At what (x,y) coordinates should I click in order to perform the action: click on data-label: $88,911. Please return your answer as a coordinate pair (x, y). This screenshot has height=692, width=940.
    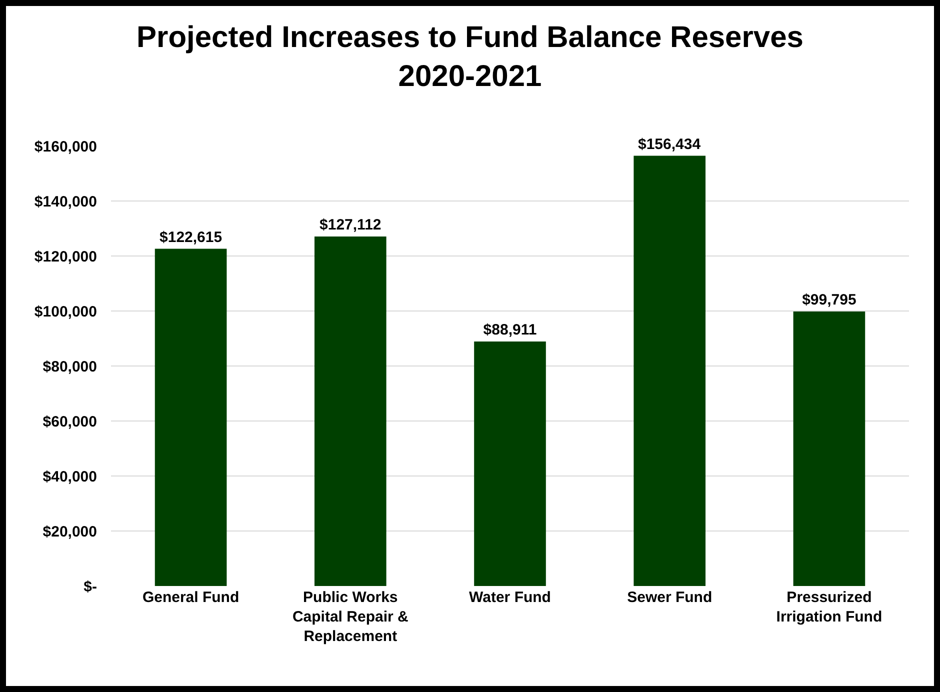
    Looking at the image, I should click on (510, 329).